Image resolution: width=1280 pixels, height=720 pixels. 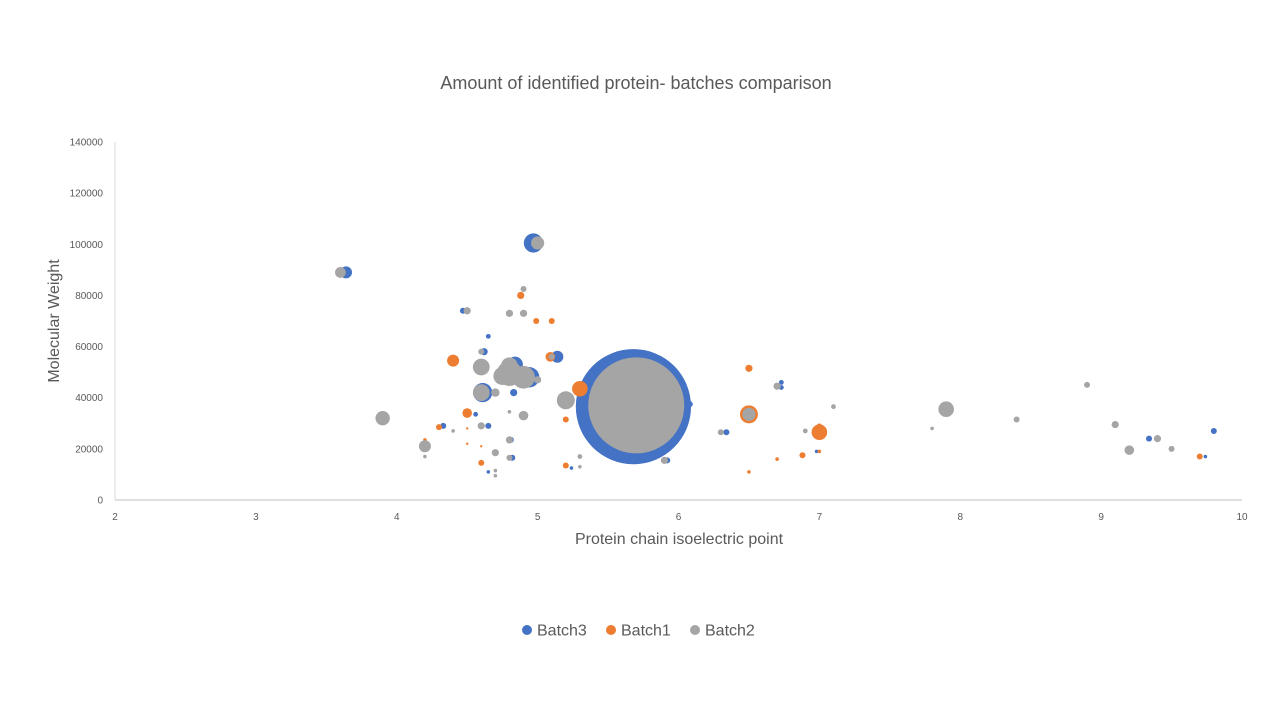 I want to click on legend-item-batch1: Batch1, so click(x=638, y=631).